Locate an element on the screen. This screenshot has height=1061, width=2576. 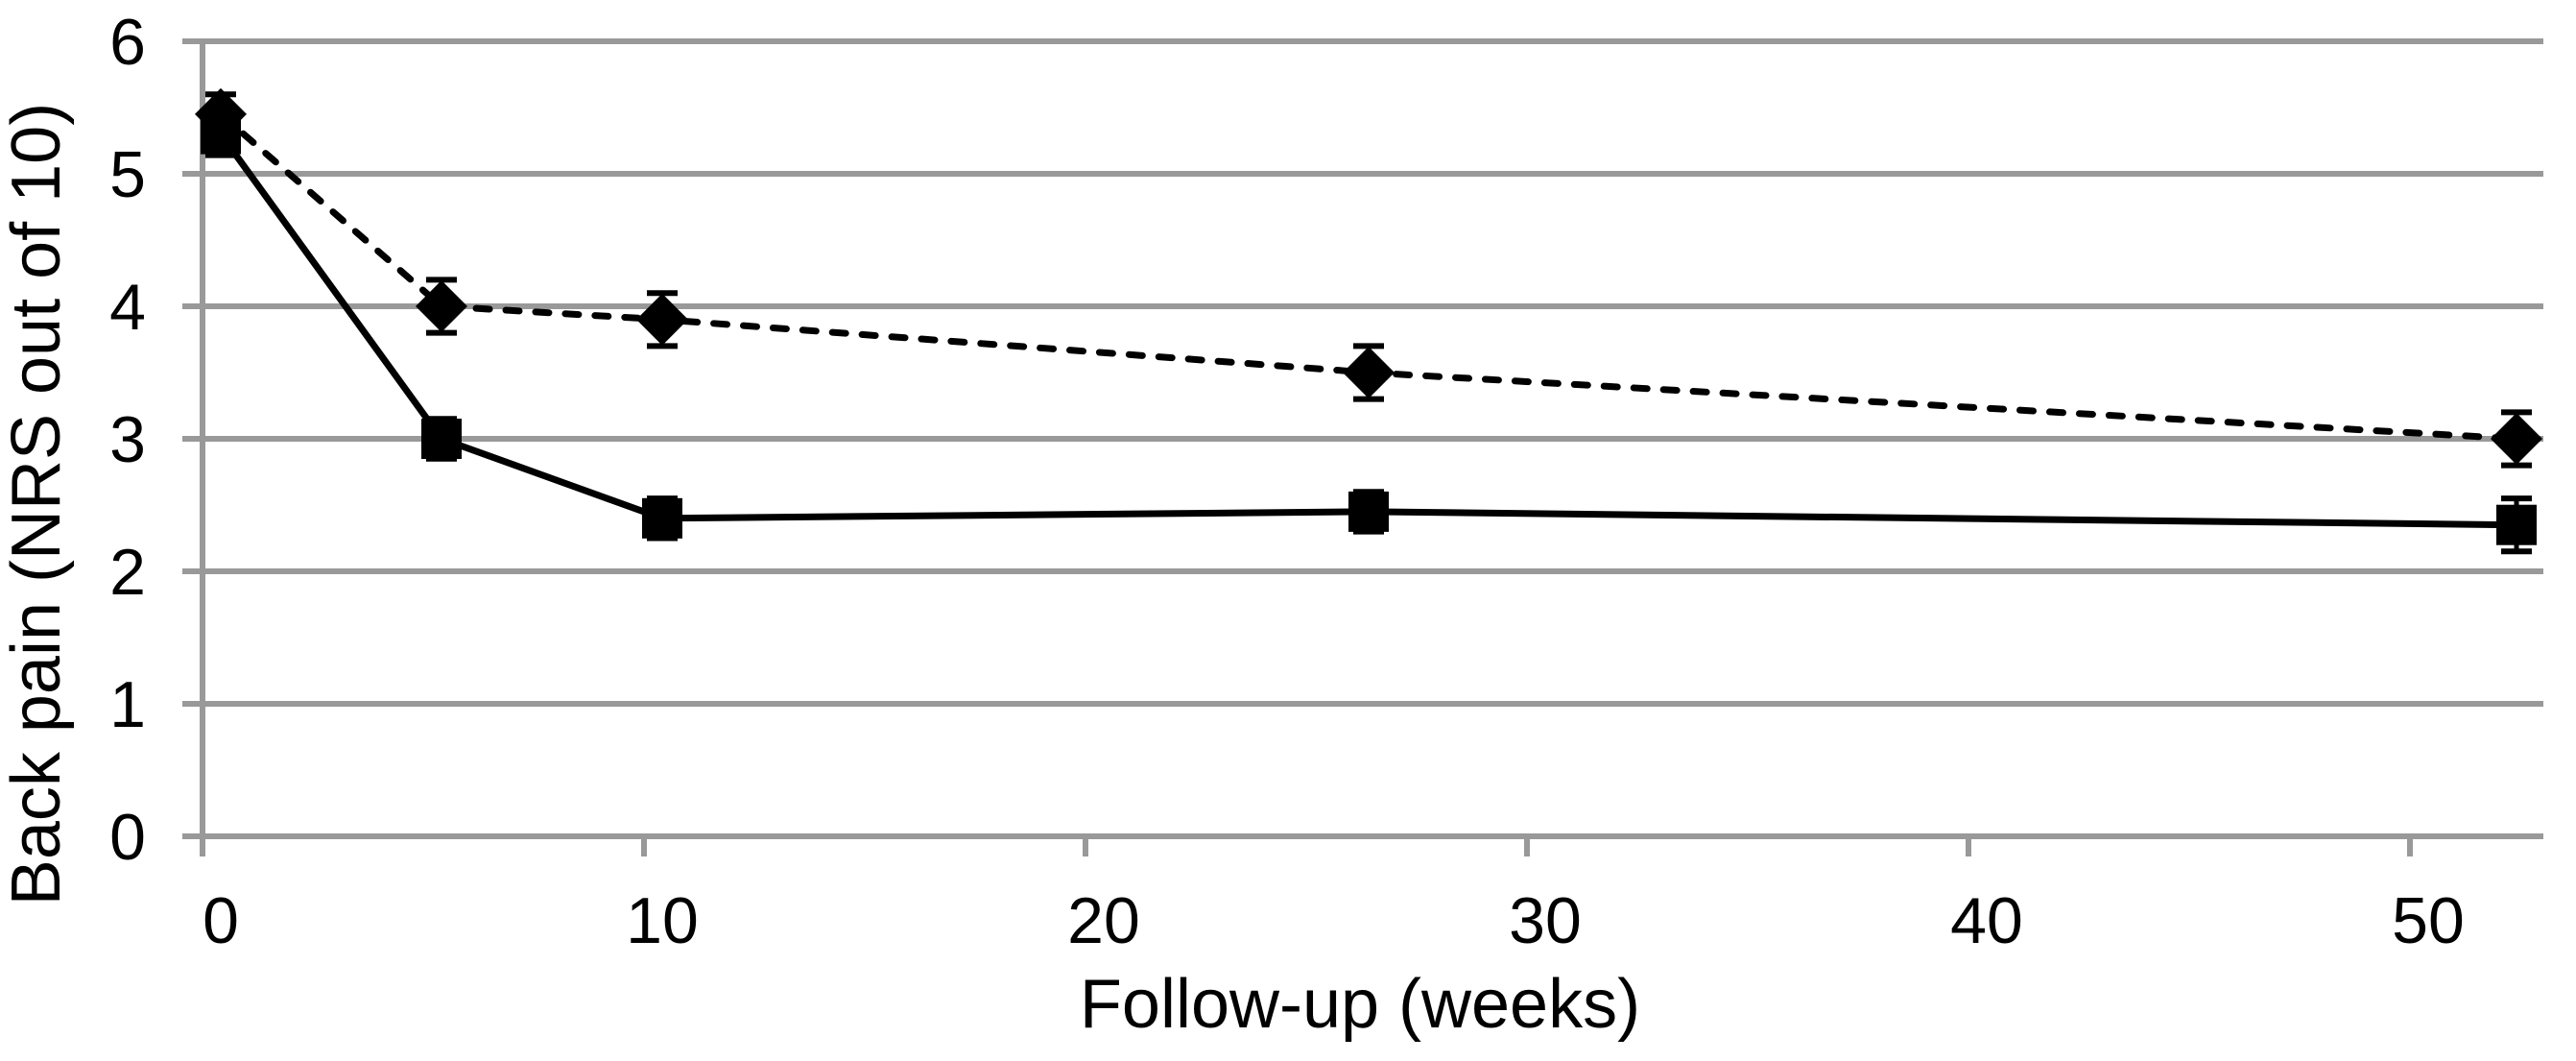
y-tick-label: 1 is located at coordinates (127, 704).